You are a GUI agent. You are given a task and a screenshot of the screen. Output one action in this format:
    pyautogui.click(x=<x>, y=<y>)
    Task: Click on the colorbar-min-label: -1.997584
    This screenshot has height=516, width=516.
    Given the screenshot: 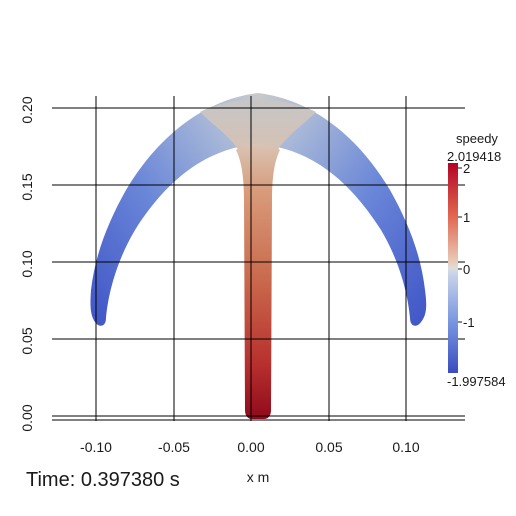 What is the action you would take?
    pyautogui.click(x=476, y=381)
    